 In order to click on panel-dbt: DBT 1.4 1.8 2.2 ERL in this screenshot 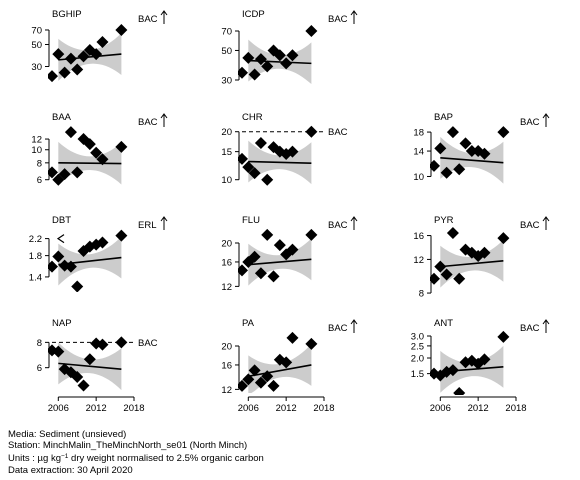, I will do `click(98, 253)`.